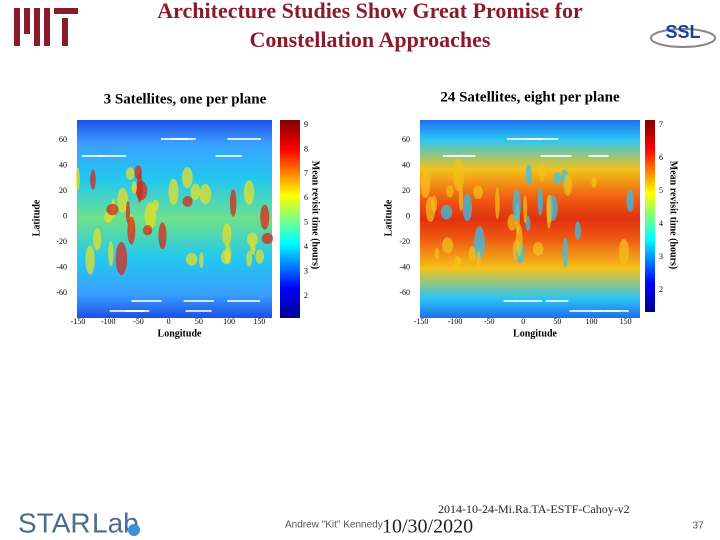  I want to click on x-axis-label: Longitude, so click(180, 333).